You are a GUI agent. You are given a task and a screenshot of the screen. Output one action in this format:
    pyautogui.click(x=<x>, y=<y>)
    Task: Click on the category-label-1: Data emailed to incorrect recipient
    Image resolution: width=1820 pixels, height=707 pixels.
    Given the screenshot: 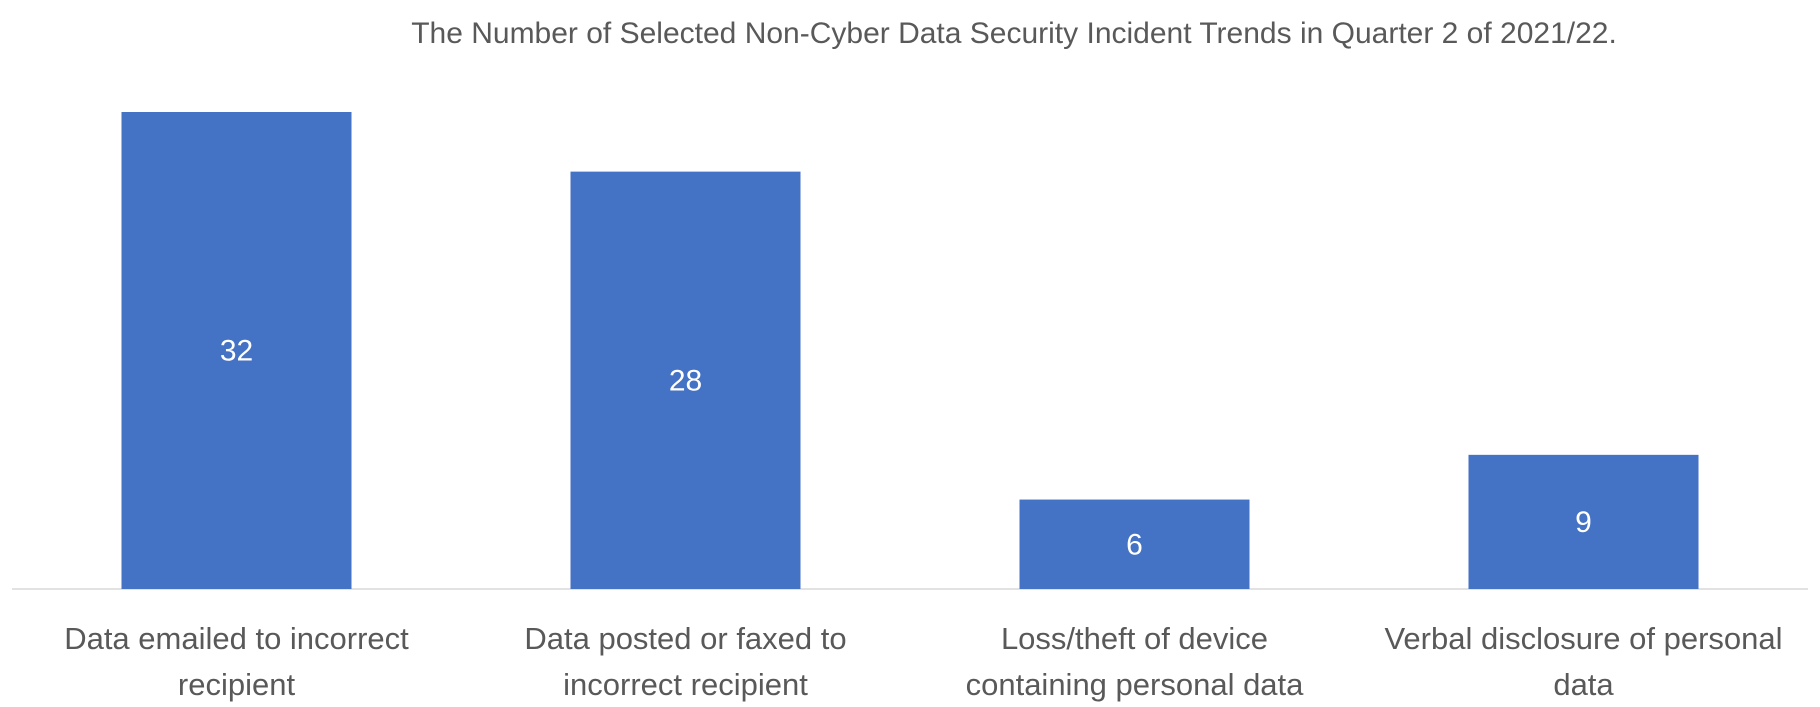 What is the action you would take?
    pyautogui.click(x=236, y=661)
    